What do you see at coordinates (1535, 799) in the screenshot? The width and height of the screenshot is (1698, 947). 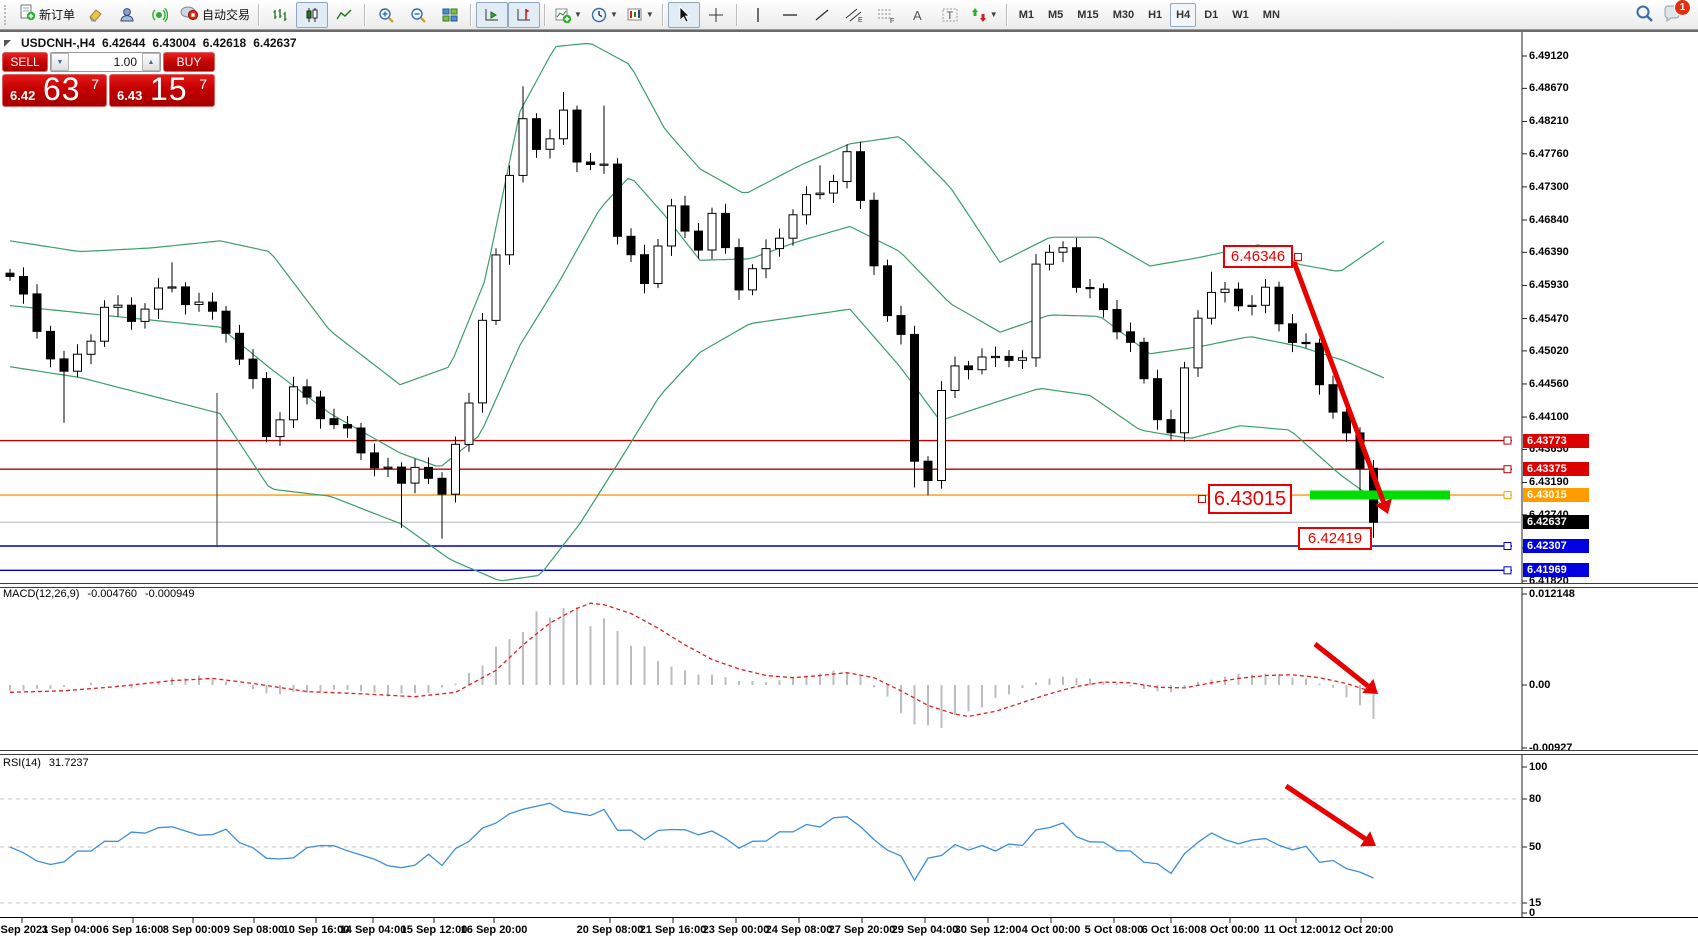 I see `rsi-tick-label: 80` at bounding box center [1535, 799].